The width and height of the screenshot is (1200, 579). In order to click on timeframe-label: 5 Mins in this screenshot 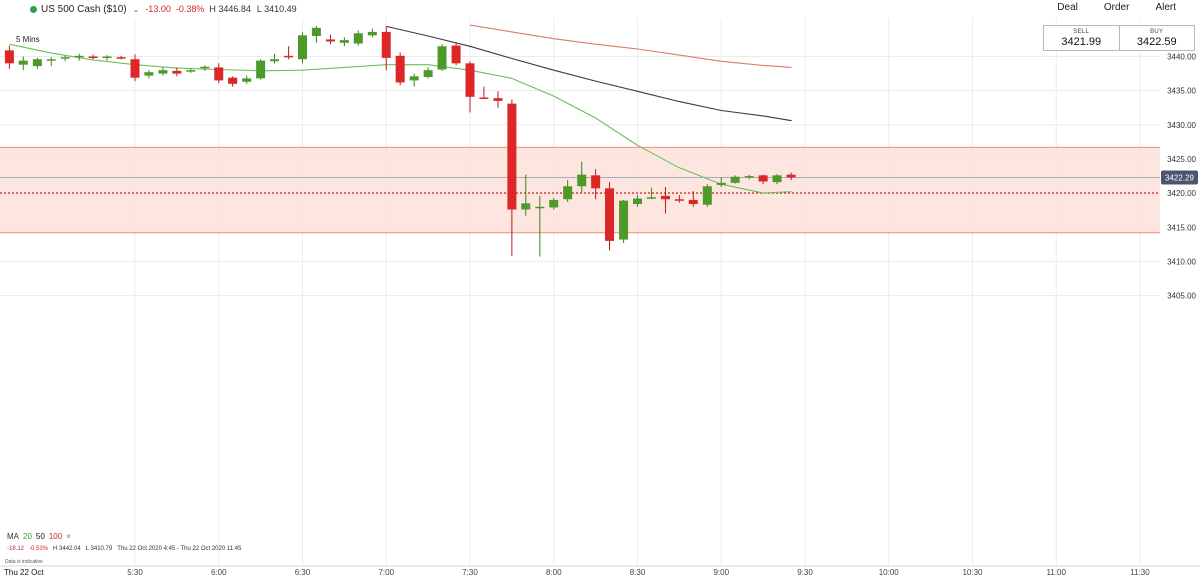, I will do `click(28, 39)`.